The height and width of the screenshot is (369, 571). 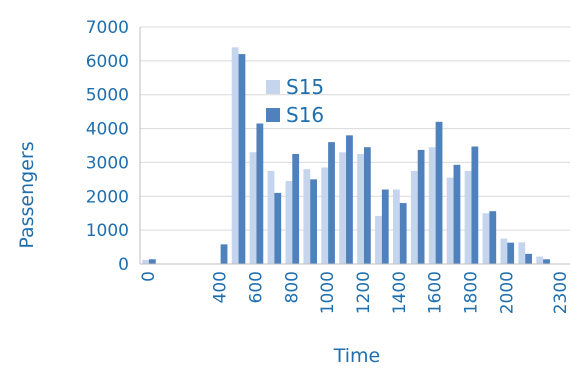 What do you see at coordinates (107, 231) in the screenshot?
I see `y-tick-label: 1000` at bounding box center [107, 231].